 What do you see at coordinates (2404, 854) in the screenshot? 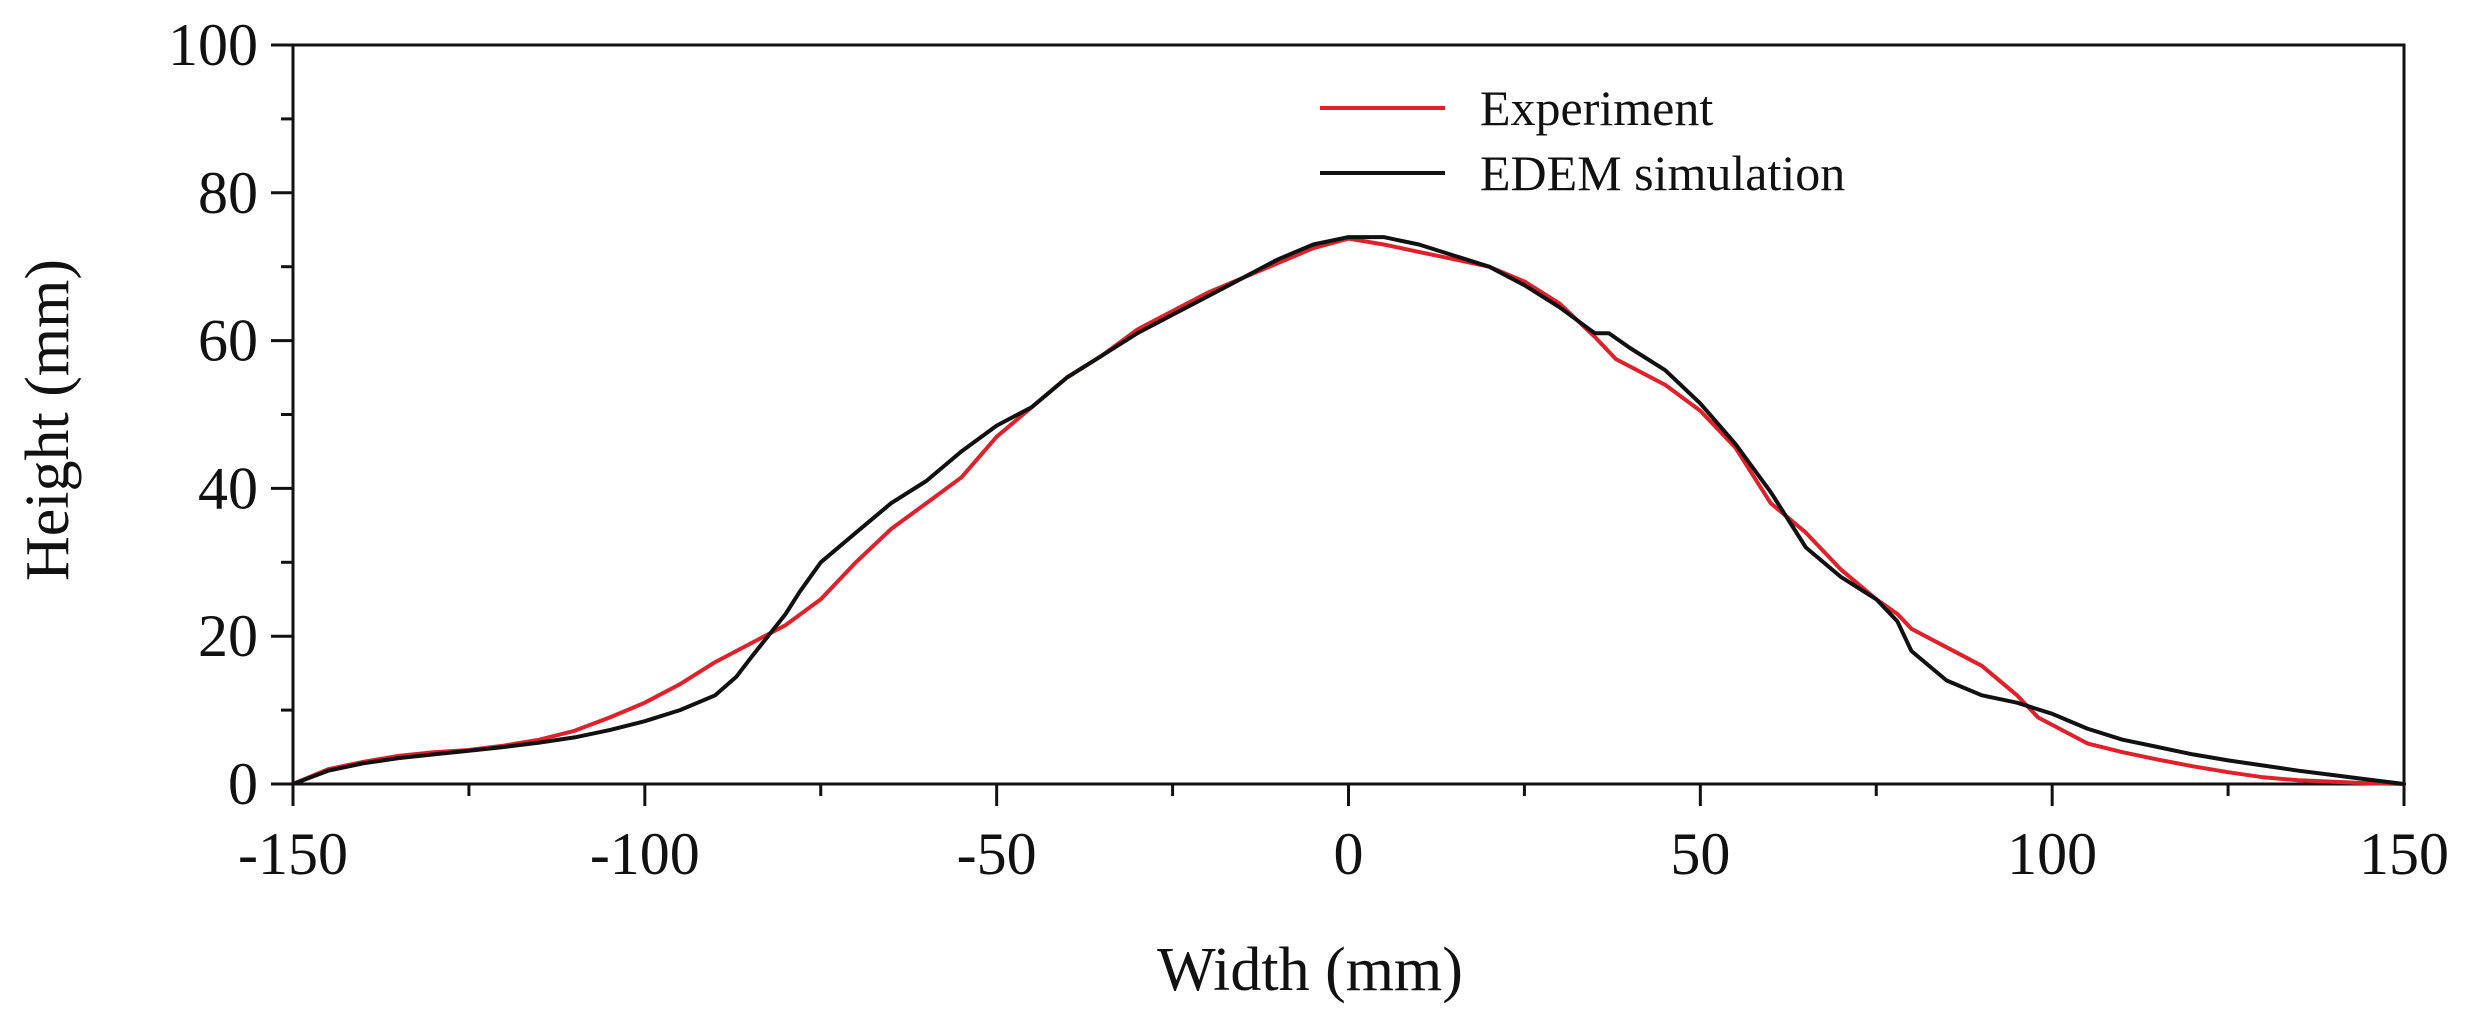
I see `x-tick-label: 150` at bounding box center [2404, 854].